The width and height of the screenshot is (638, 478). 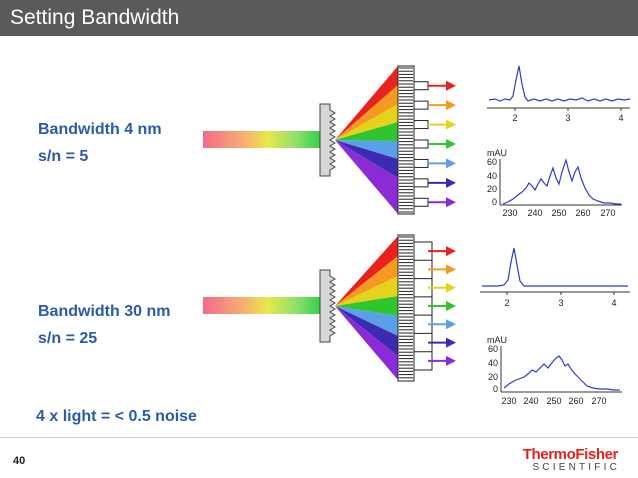 I want to click on bottom-light-beam, so click(x=261, y=305).